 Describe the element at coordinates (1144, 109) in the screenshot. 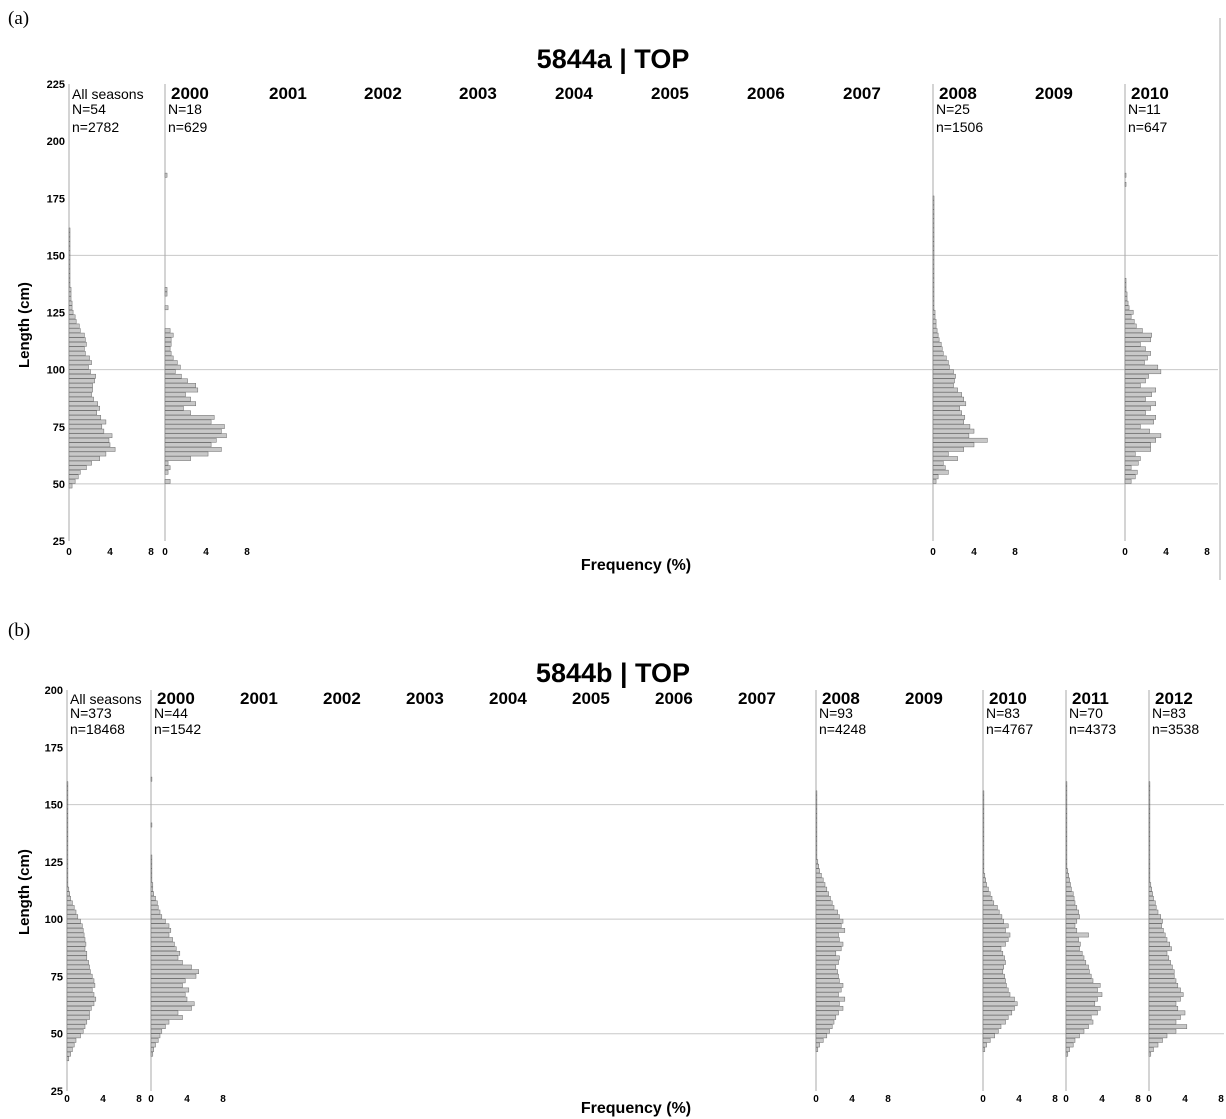

I see `series-N-a: N=11` at that location.